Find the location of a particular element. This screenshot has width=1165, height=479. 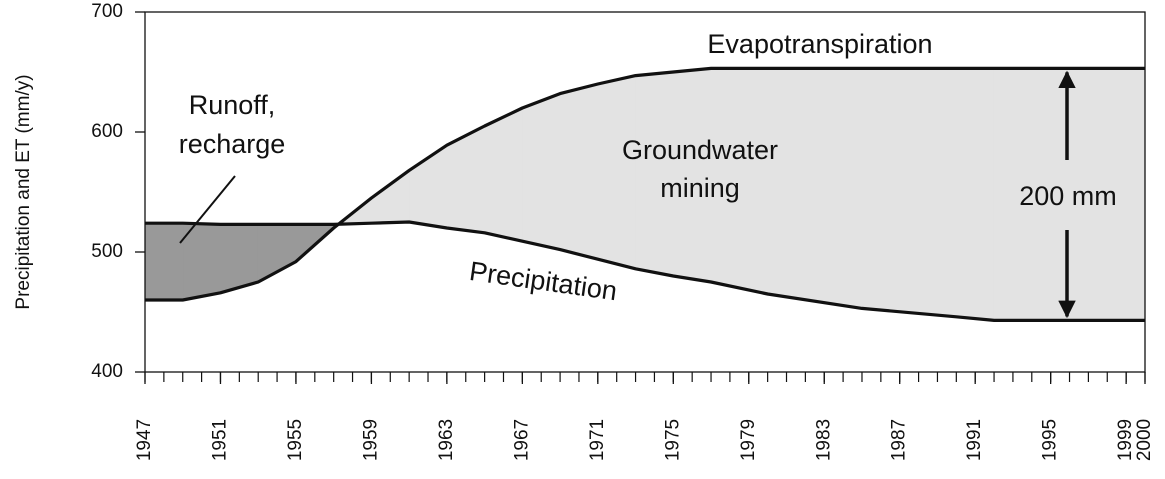

y-tick-label: 600 is located at coordinates (107, 131).